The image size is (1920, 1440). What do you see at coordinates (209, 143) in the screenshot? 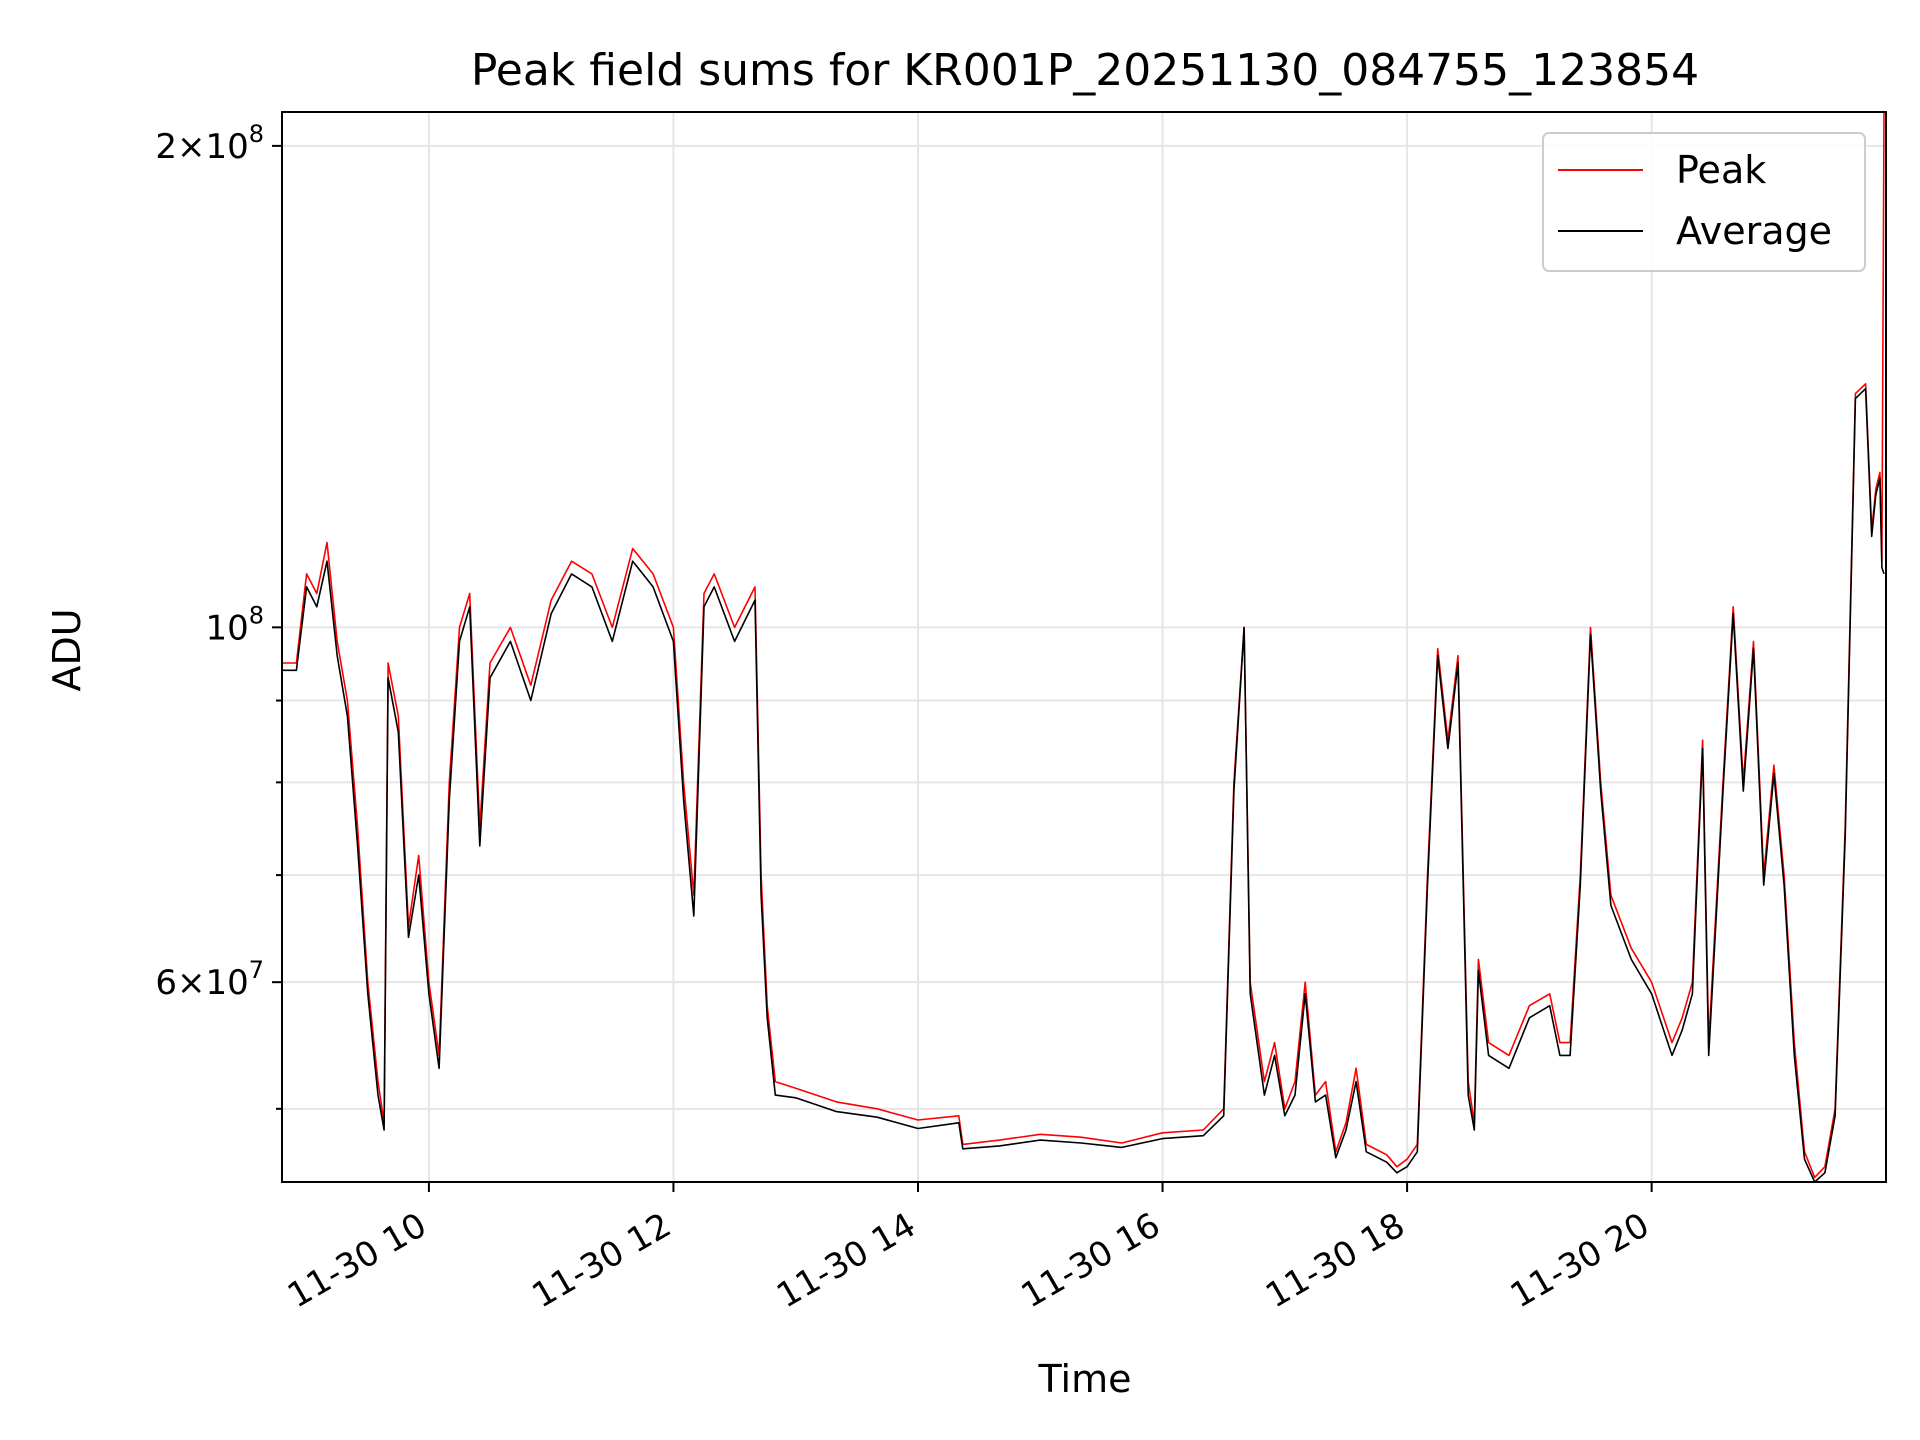
I see `y-tick-label: 2×108` at bounding box center [209, 143].